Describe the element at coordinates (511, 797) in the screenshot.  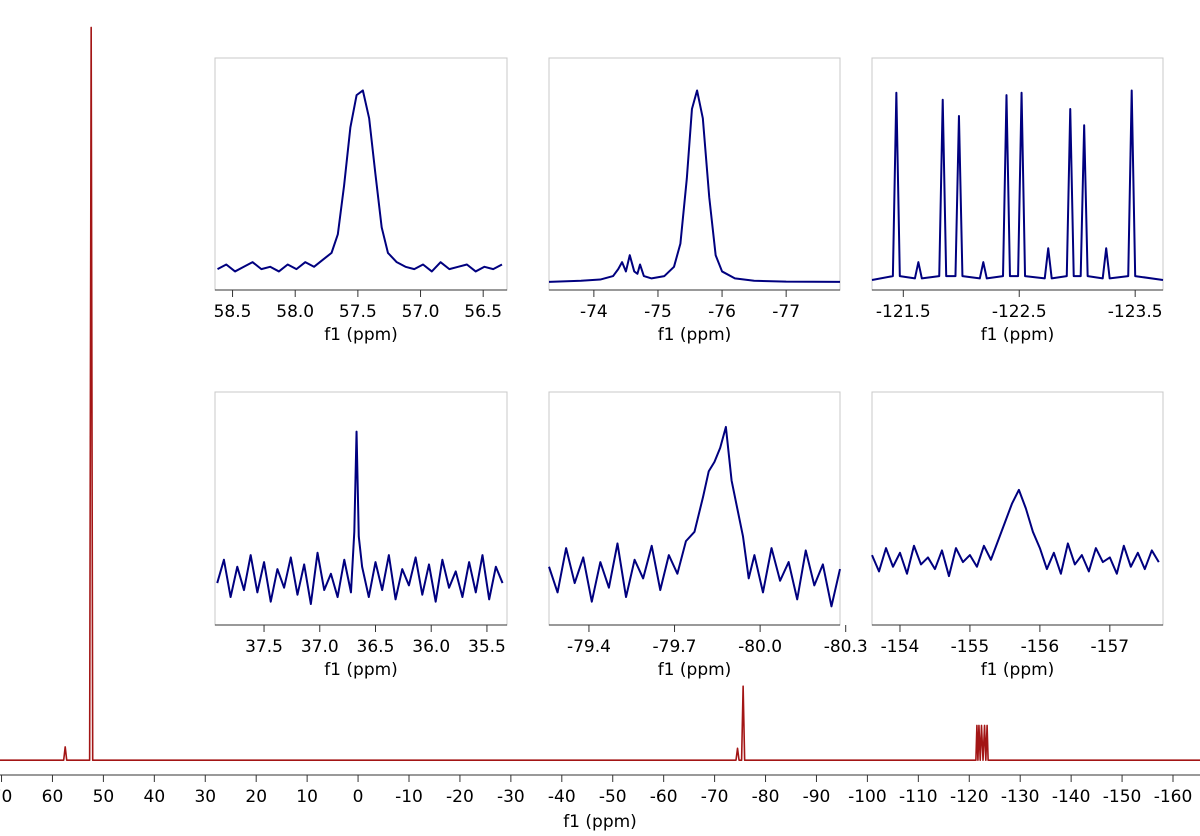
I see `x-tick-label: -30` at that location.